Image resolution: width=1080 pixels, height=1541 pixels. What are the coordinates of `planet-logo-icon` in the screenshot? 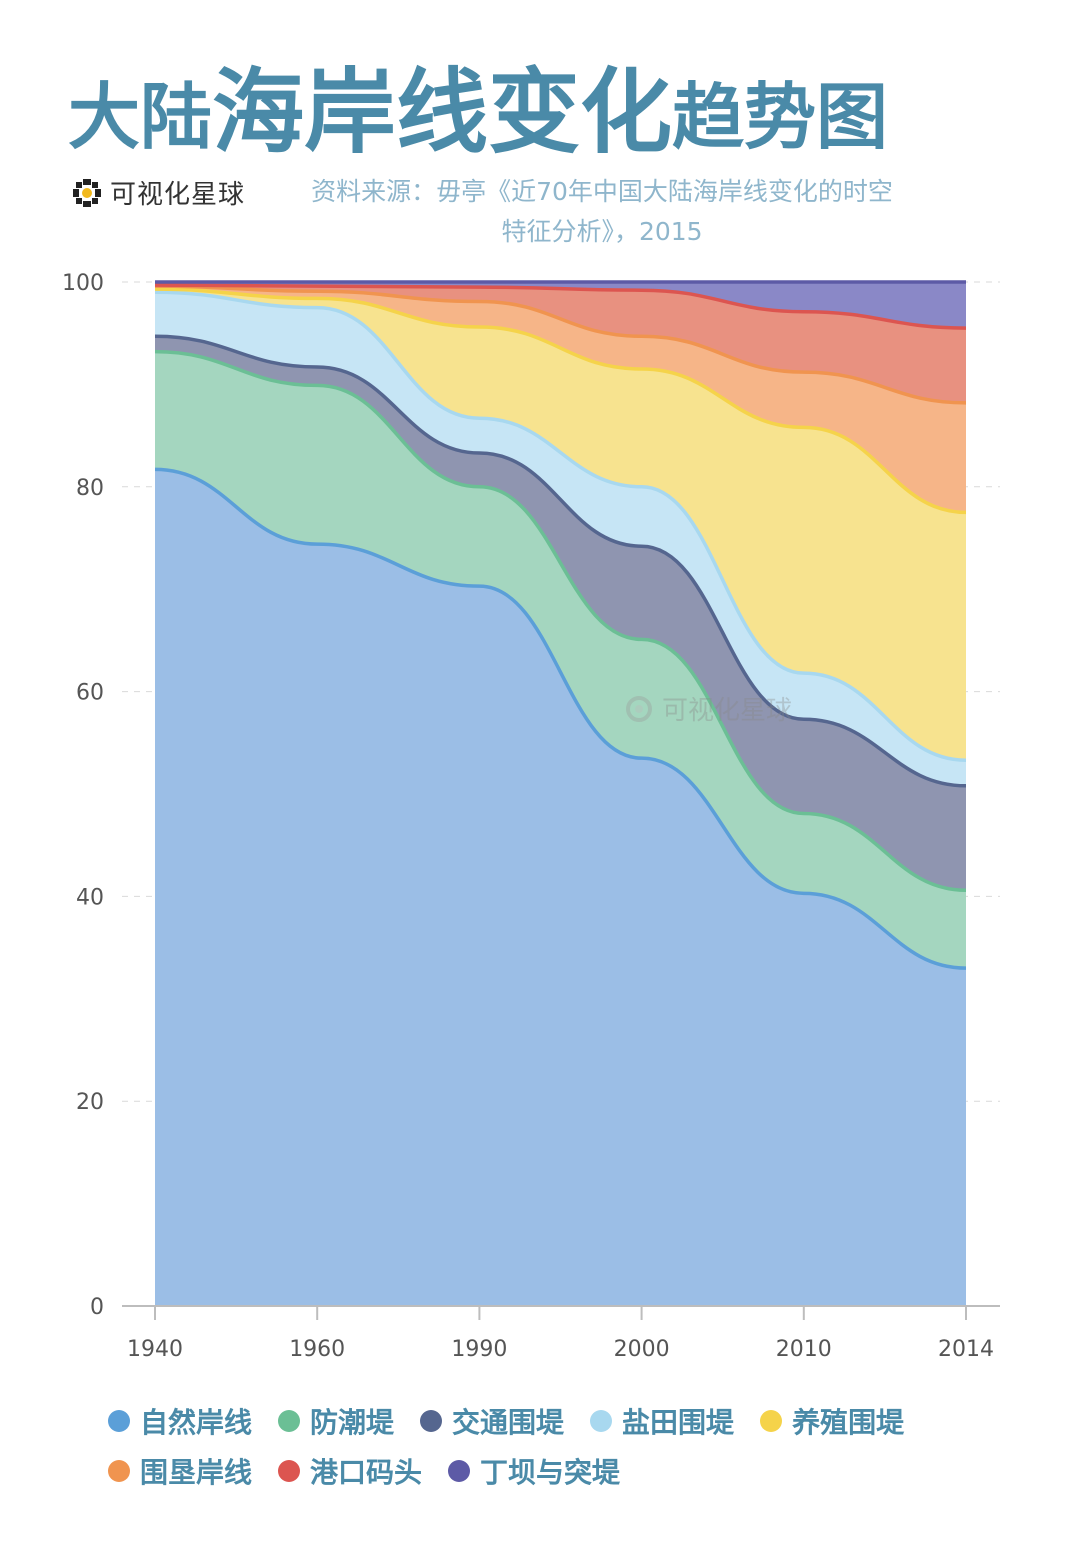 It's located at (87, 192).